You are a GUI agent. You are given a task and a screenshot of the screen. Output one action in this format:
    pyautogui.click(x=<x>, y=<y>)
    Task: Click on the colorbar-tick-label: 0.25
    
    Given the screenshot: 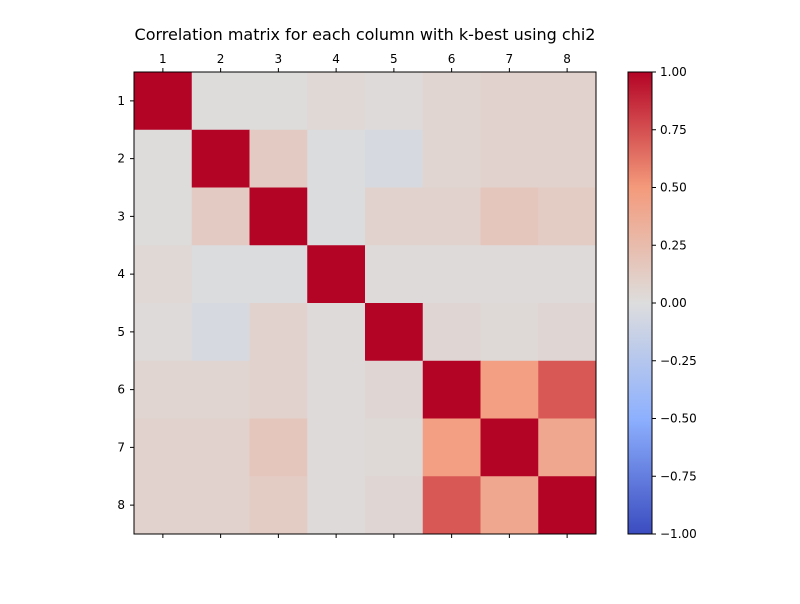 What is the action you would take?
    pyautogui.click(x=673, y=245)
    